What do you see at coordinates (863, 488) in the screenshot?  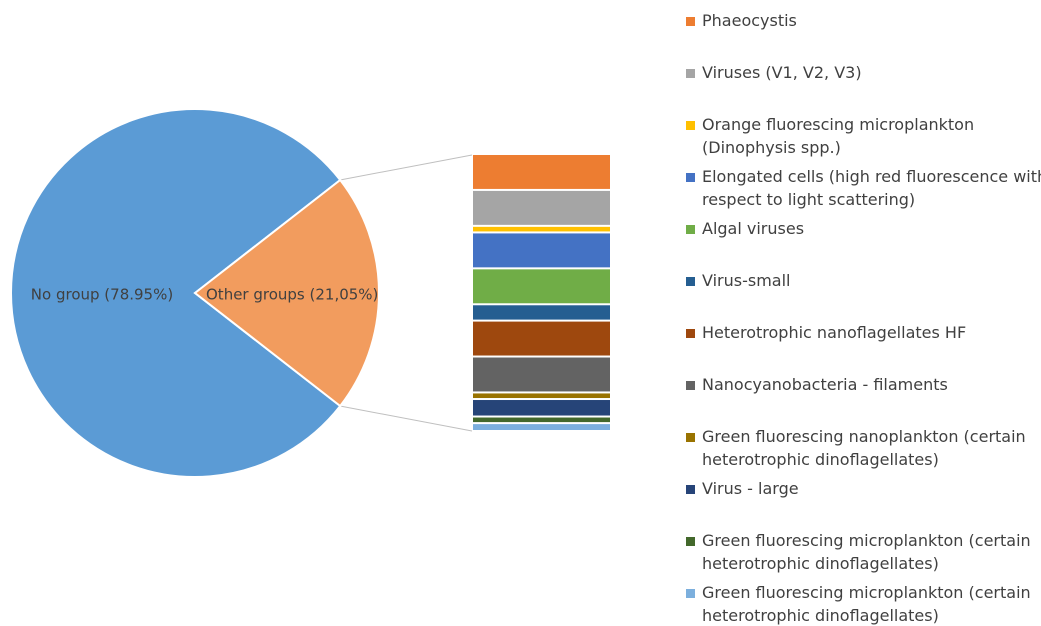 I see `legend-entry: Virus - large` at bounding box center [863, 488].